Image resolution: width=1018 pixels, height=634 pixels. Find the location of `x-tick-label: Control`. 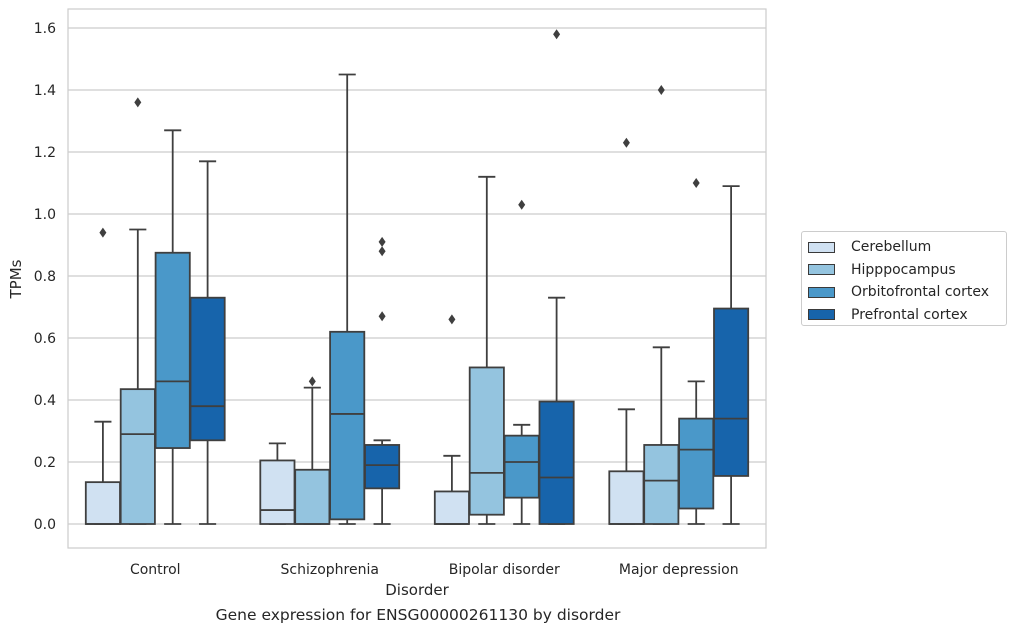

x-tick-label: Control is located at coordinates (155, 570).